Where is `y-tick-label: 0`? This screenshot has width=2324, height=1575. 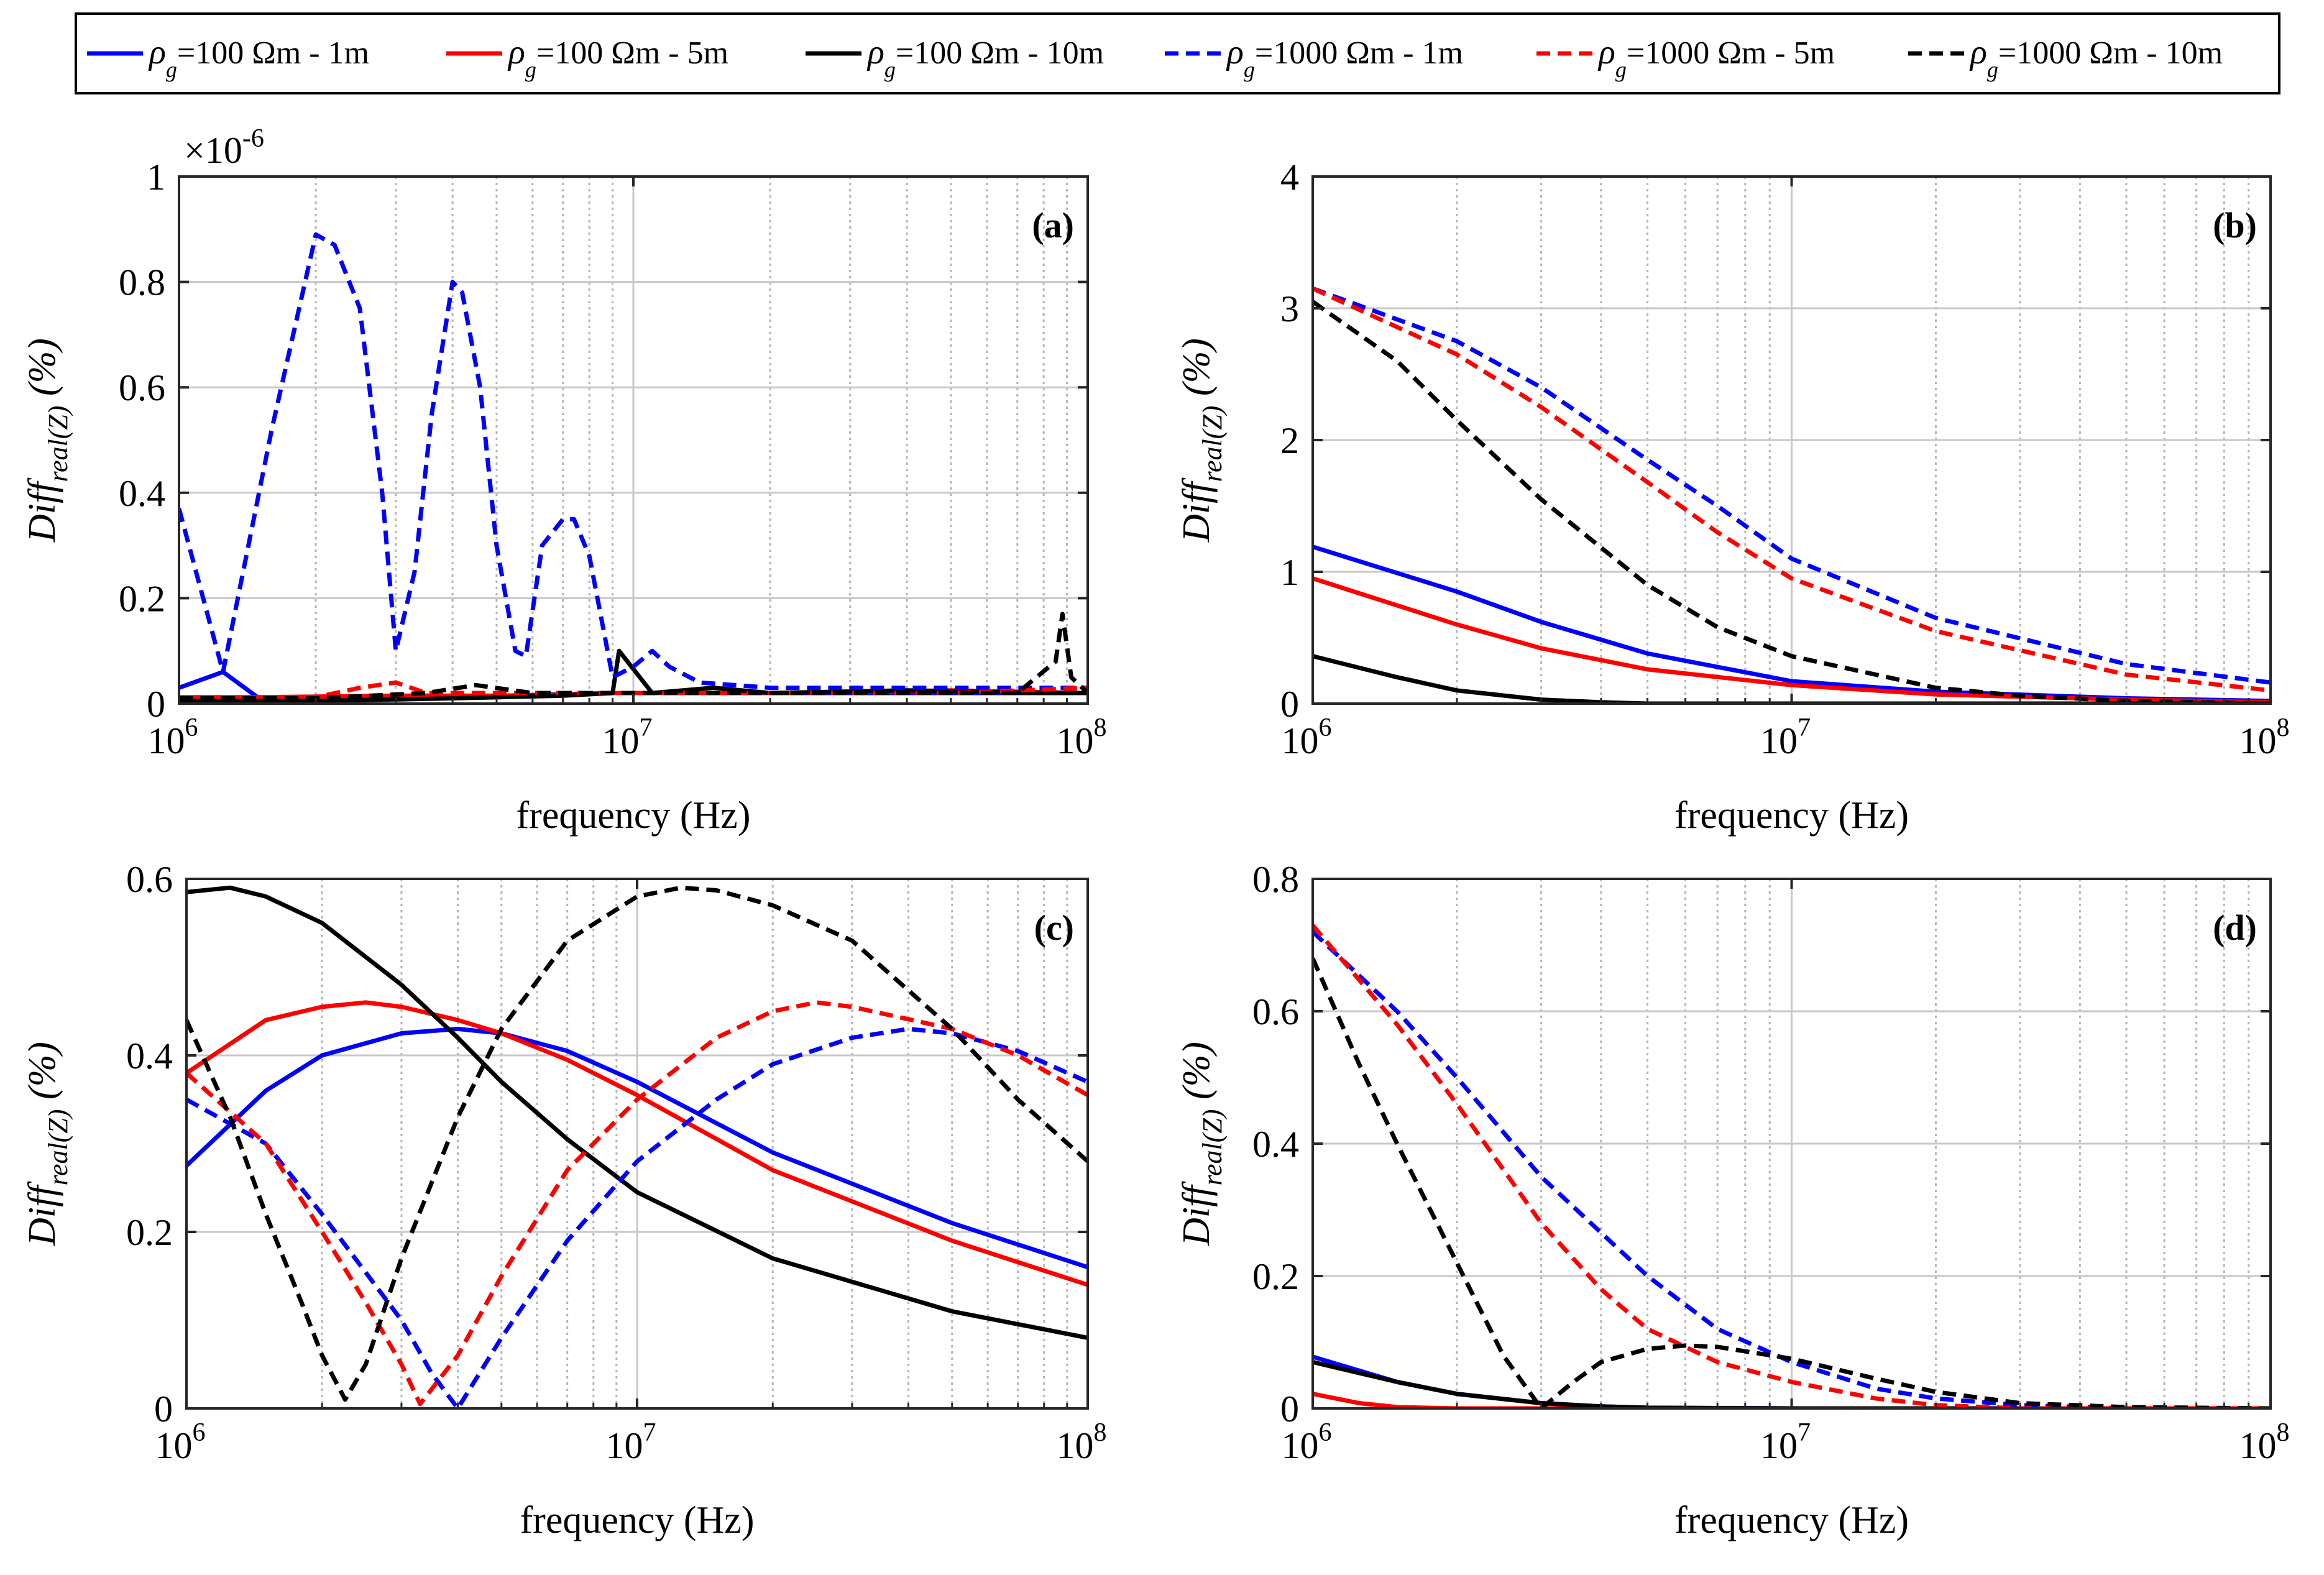 y-tick-label: 0 is located at coordinates (1289, 1409).